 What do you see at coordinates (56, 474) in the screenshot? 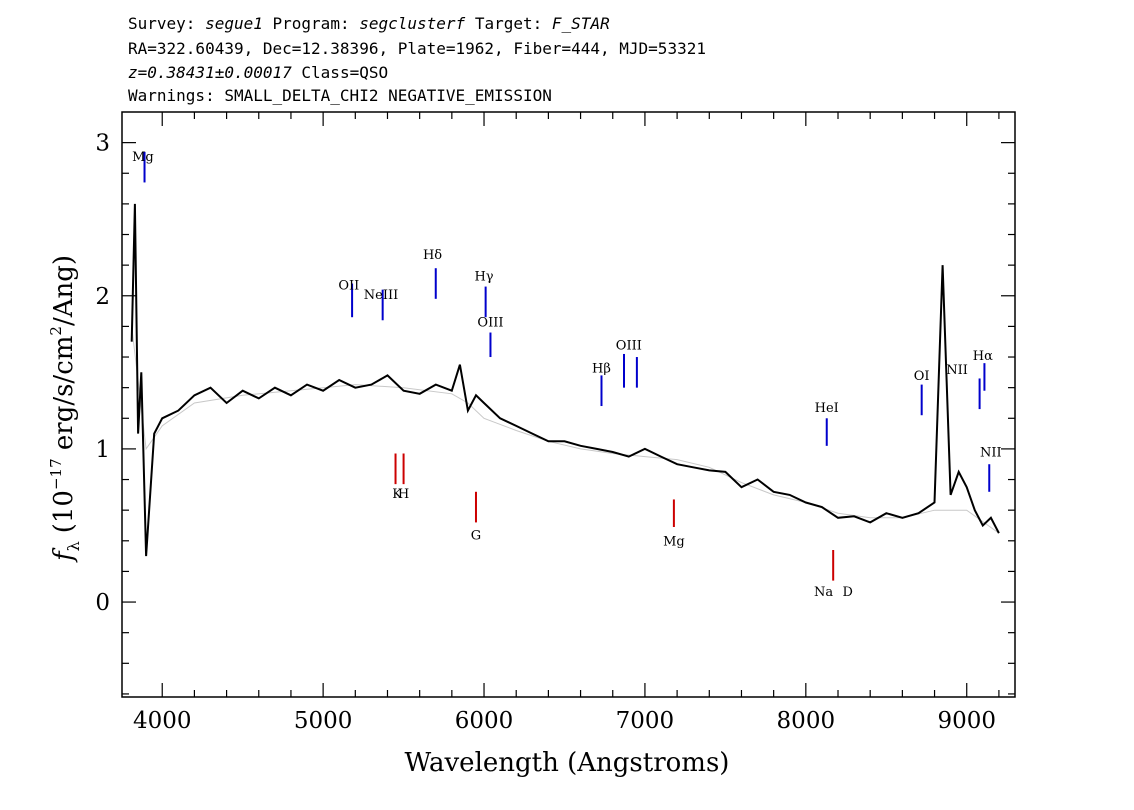
I see `y-axis-title-exp1: −17` at bounding box center [56, 474].